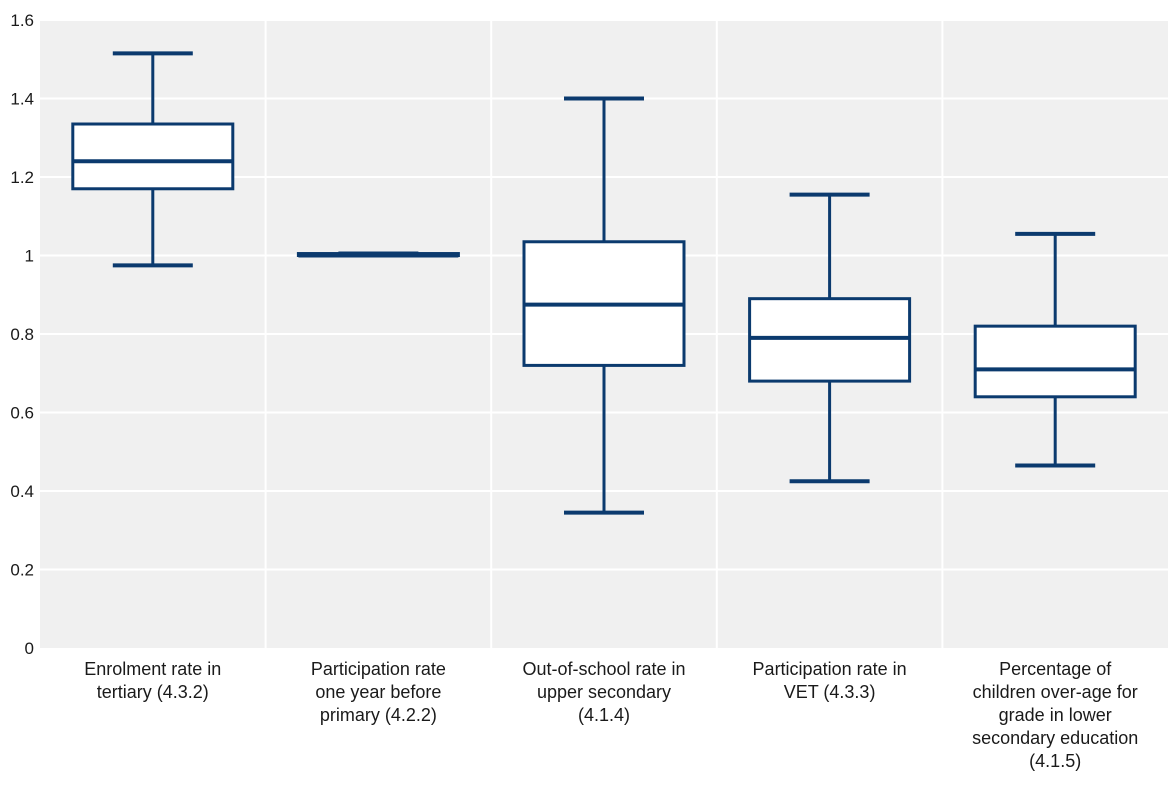 Image resolution: width=1168 pixels, height=793 pixels. I want to click on category-label: Enrolment rate in tertiary (4.3.2), so click(152, 680).